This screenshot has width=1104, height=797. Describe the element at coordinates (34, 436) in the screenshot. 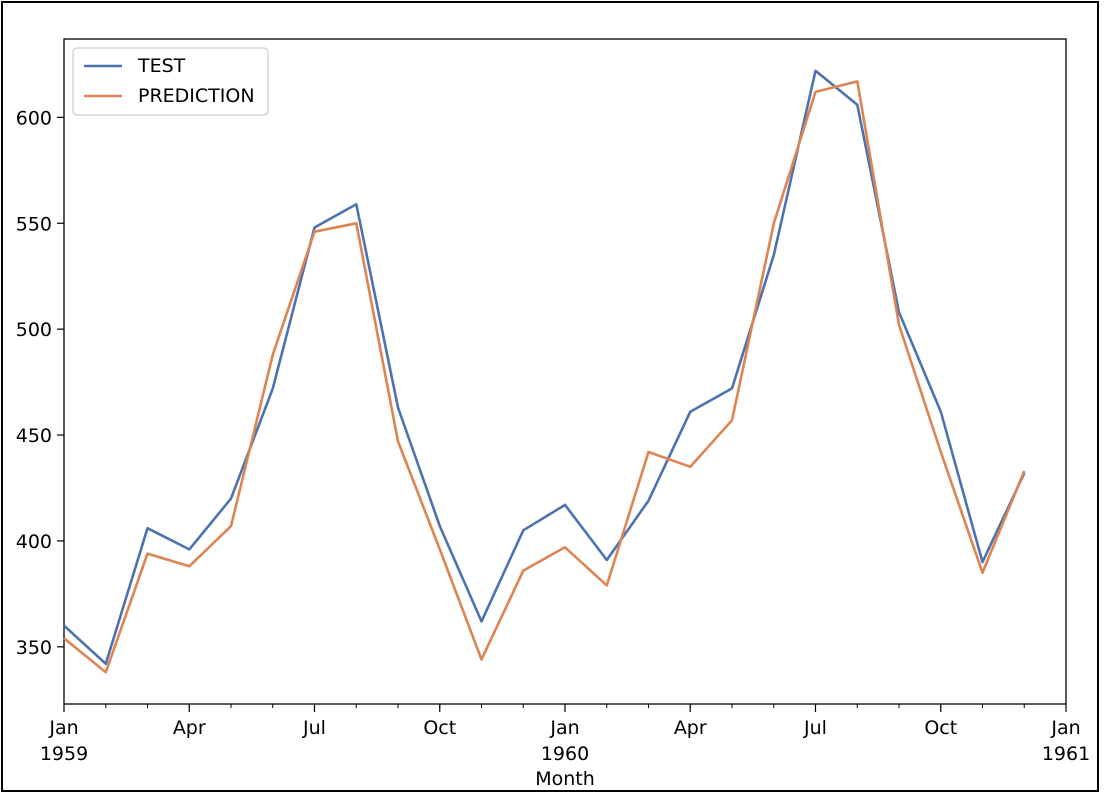

I see `y-tick-label: 450` at that location.